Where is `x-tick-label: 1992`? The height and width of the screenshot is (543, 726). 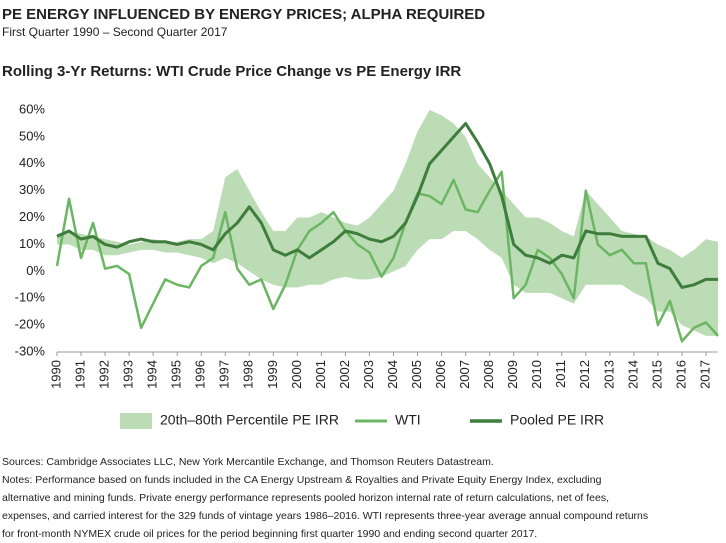
x-tick-label: 1992 is located at coordinates (104, 374).